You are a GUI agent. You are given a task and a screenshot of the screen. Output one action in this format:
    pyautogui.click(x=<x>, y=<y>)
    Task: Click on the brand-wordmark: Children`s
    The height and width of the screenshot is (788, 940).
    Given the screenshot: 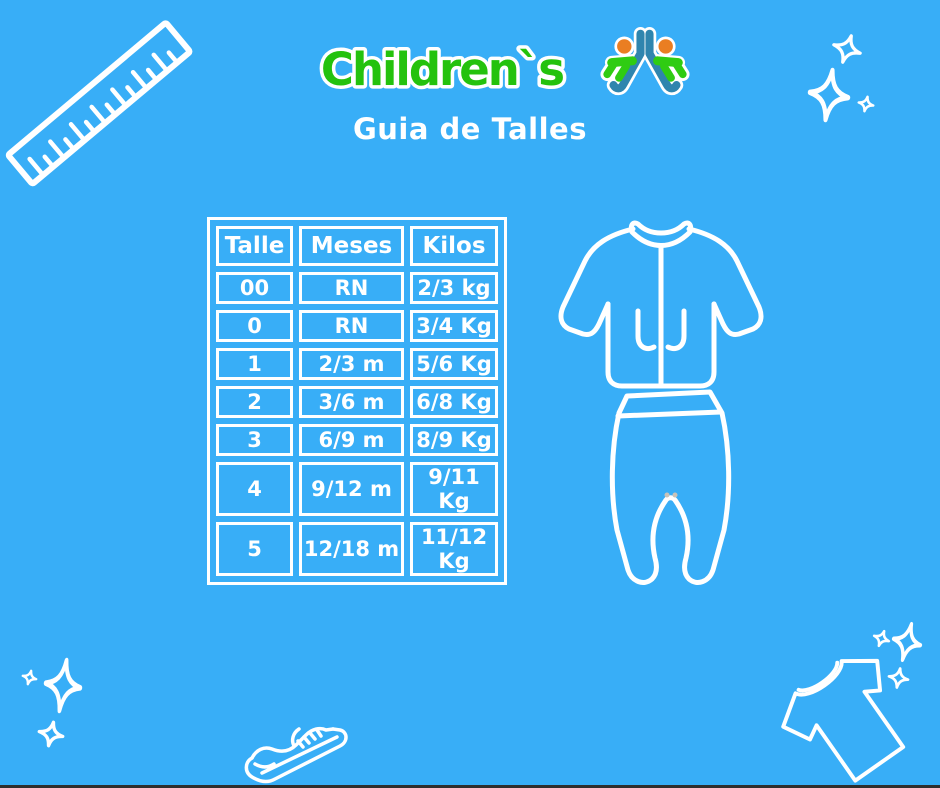 What is the action you would take?
    pyautogui.click(x=442, y=70)
    